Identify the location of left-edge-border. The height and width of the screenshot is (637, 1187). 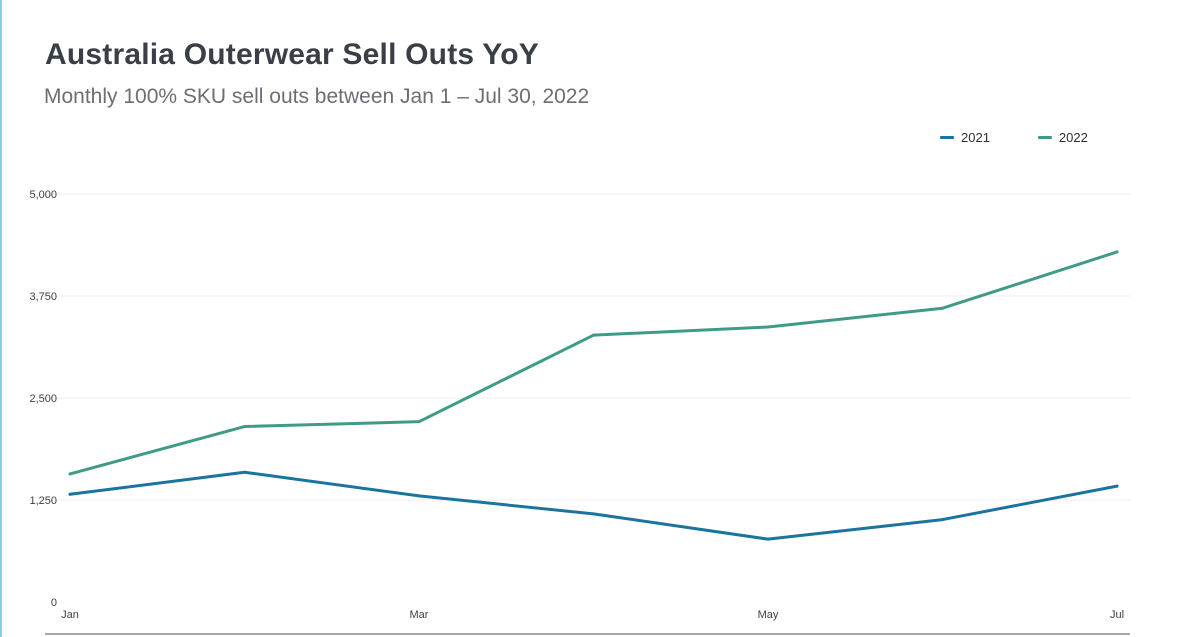
(1, 318).